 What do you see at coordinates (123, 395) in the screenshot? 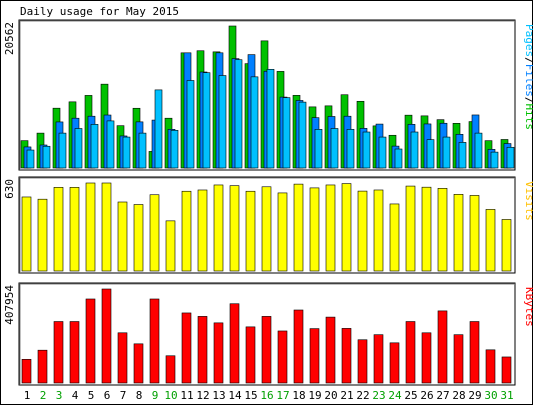
I see `day-label: 7` at bounding box center [123, 395].